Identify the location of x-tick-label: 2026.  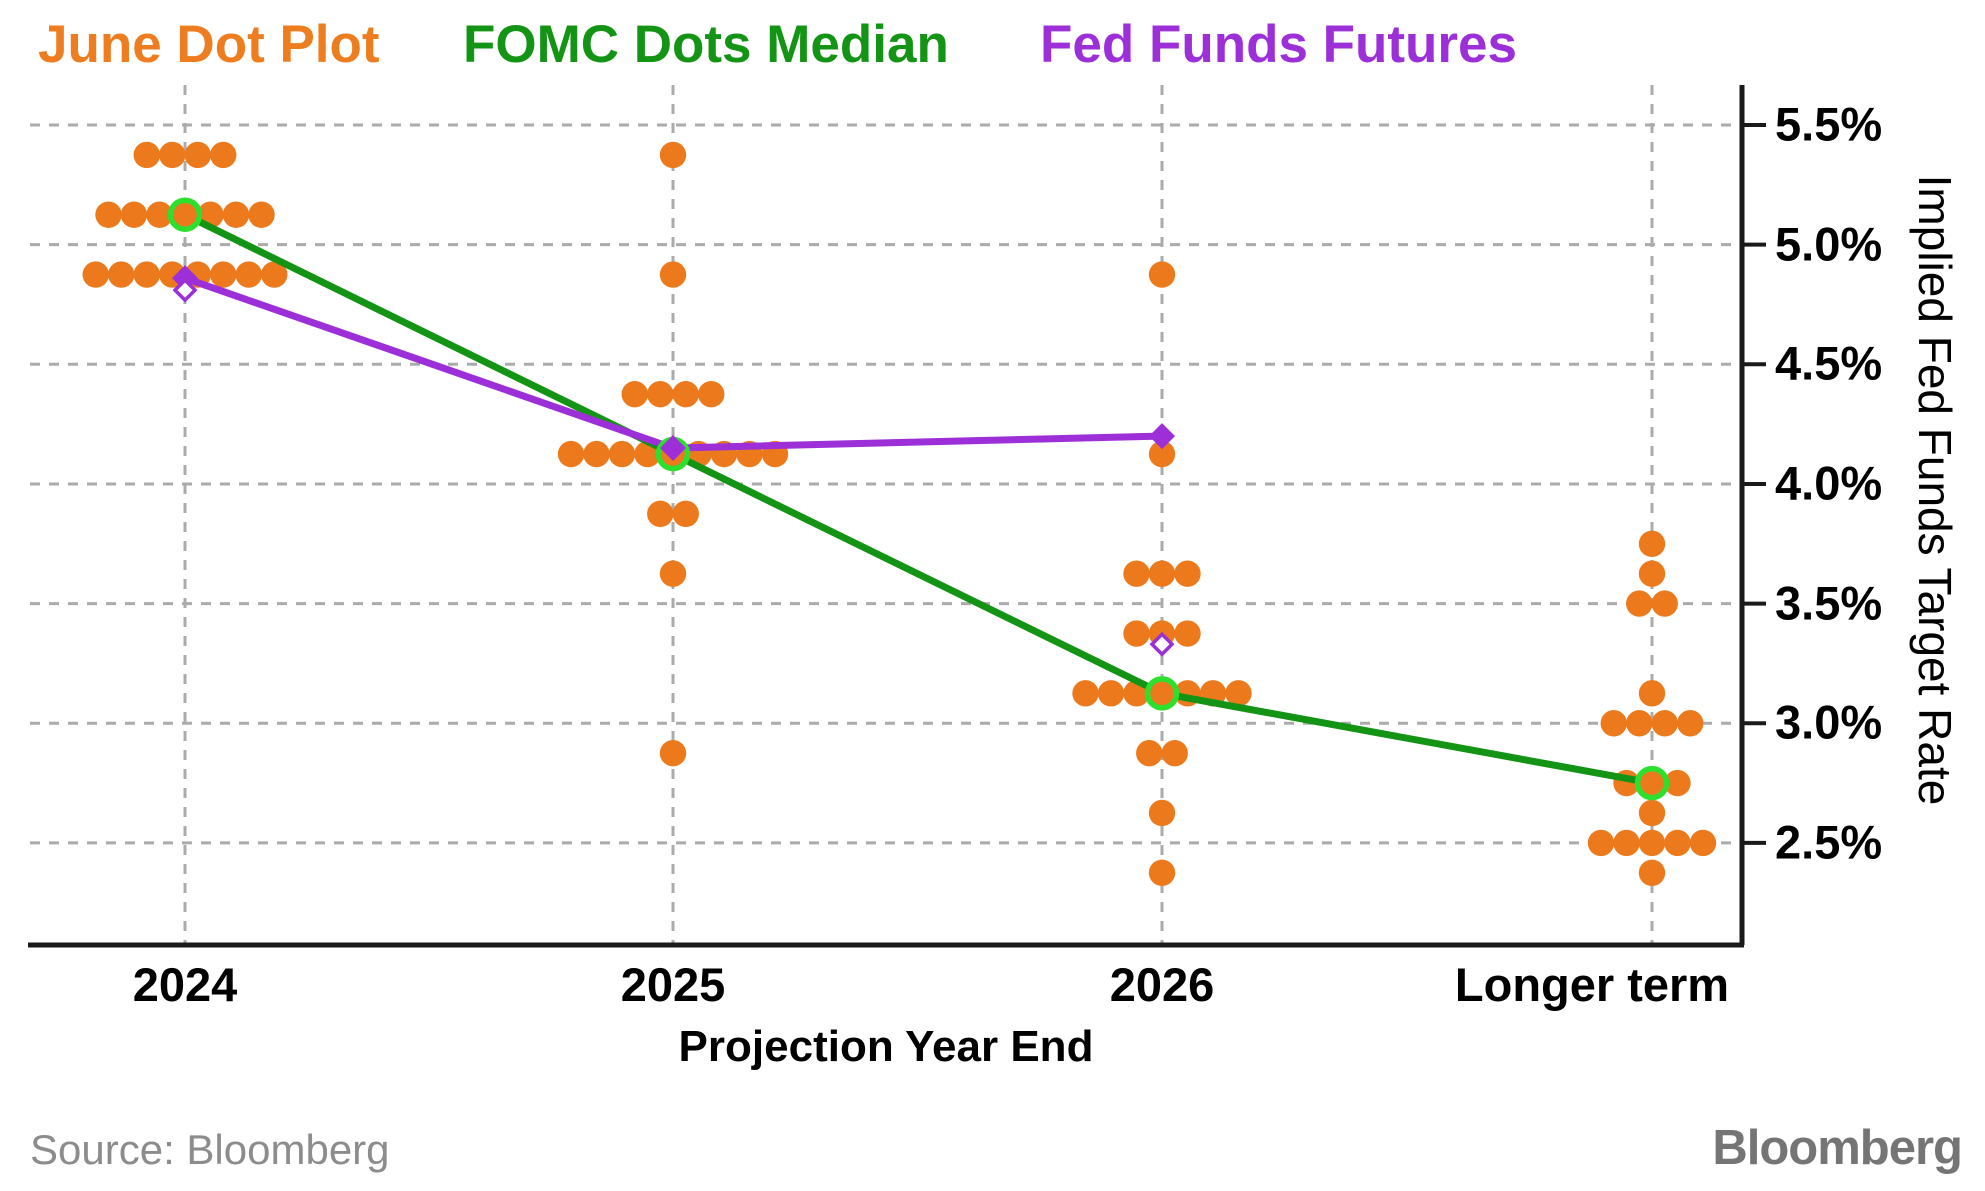
(1162, 984).